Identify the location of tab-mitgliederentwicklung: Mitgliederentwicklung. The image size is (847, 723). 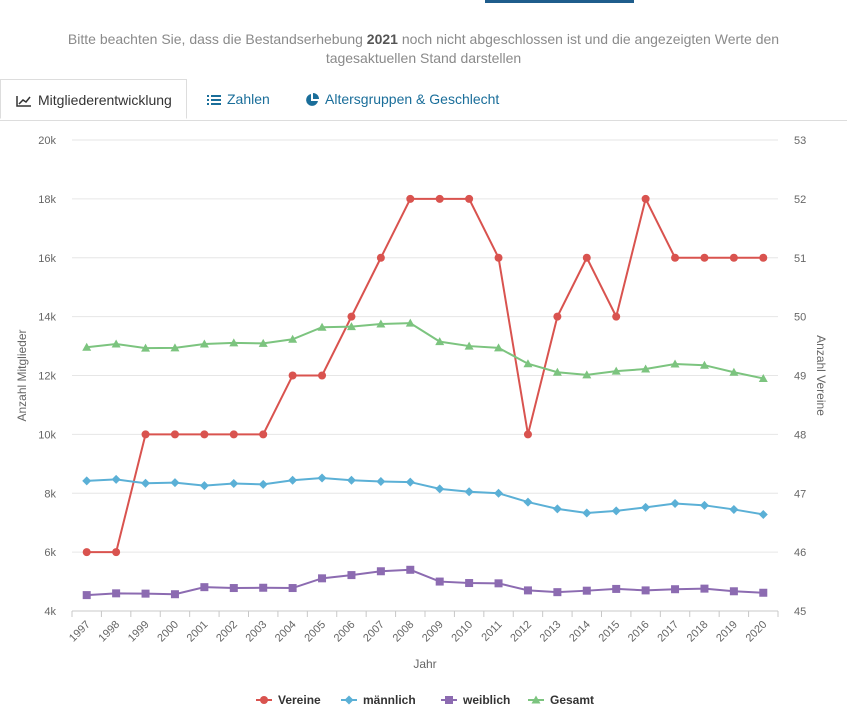
(93, 99).